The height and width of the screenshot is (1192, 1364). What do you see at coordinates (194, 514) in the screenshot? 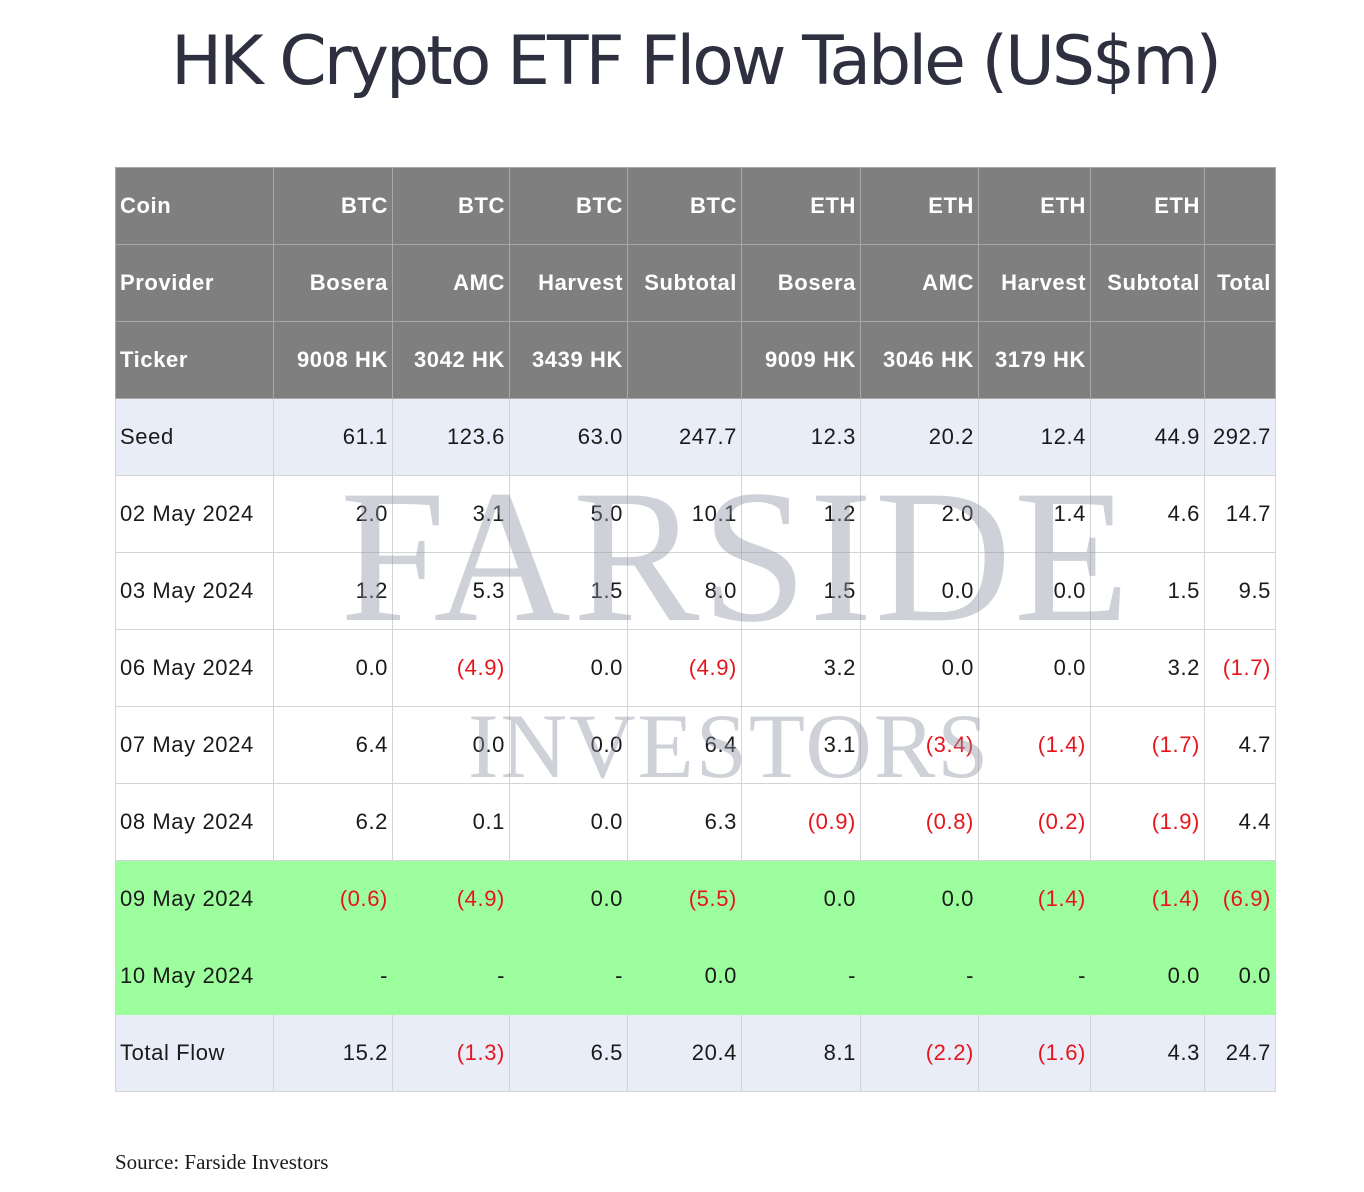
I see `row-label: 02 May 2024` at bounding box center [194, 514].